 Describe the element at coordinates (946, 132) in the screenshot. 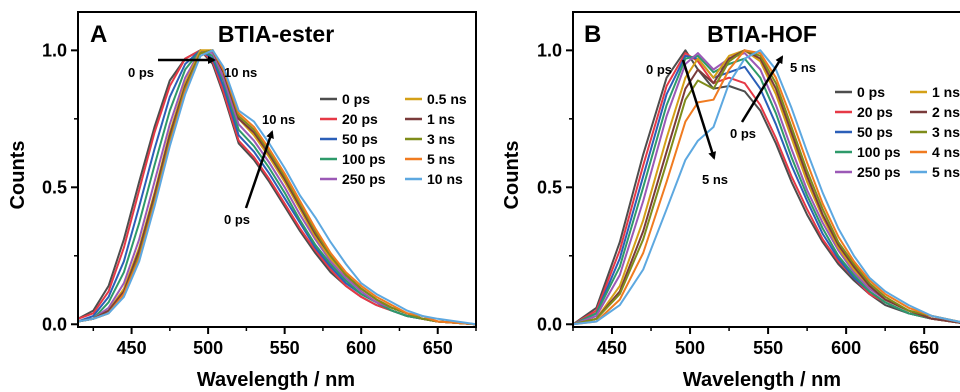

I see `panel-b-legend-label-3-ns: 3 ns` at that location.